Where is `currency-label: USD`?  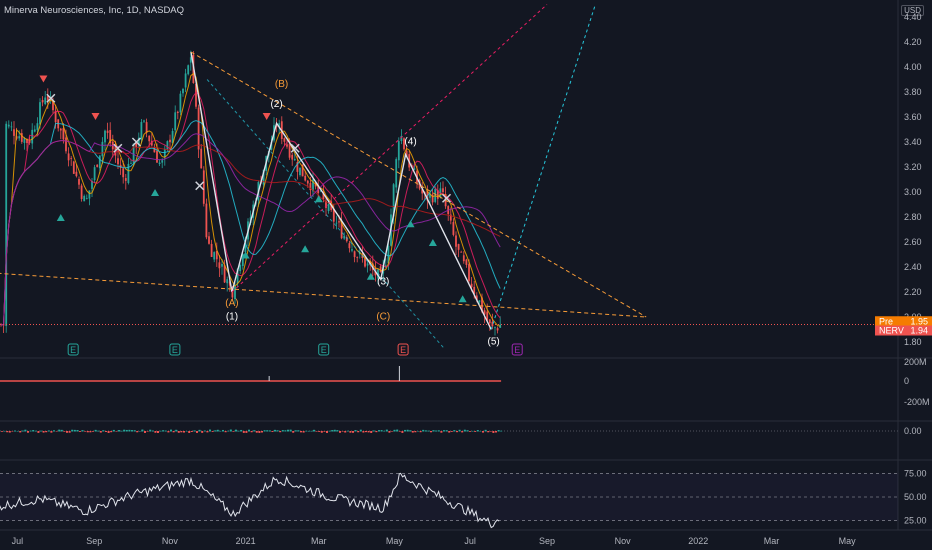
currency-label: USD is located at coordinates (912, 10).